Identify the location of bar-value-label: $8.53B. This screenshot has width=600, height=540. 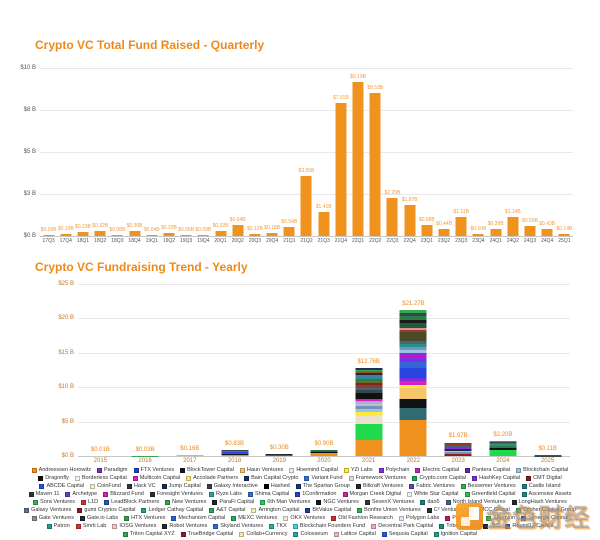
(375, 87).